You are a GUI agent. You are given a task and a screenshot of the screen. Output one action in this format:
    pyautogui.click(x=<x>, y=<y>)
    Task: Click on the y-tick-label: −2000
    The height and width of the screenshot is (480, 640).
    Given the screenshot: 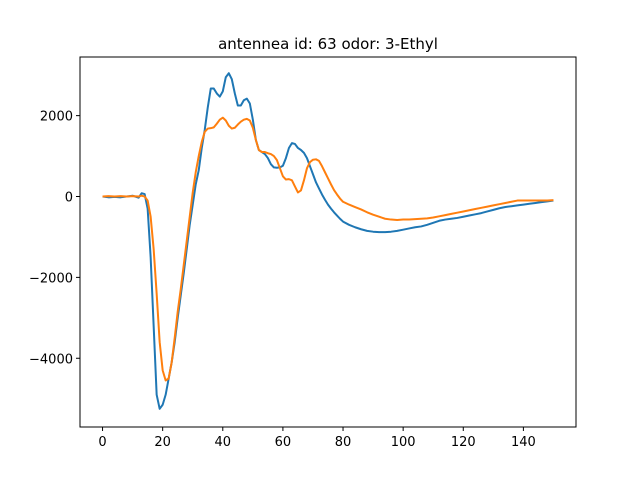 What is the action you would take?
    pyautogui.click(x=51, y=278)
    